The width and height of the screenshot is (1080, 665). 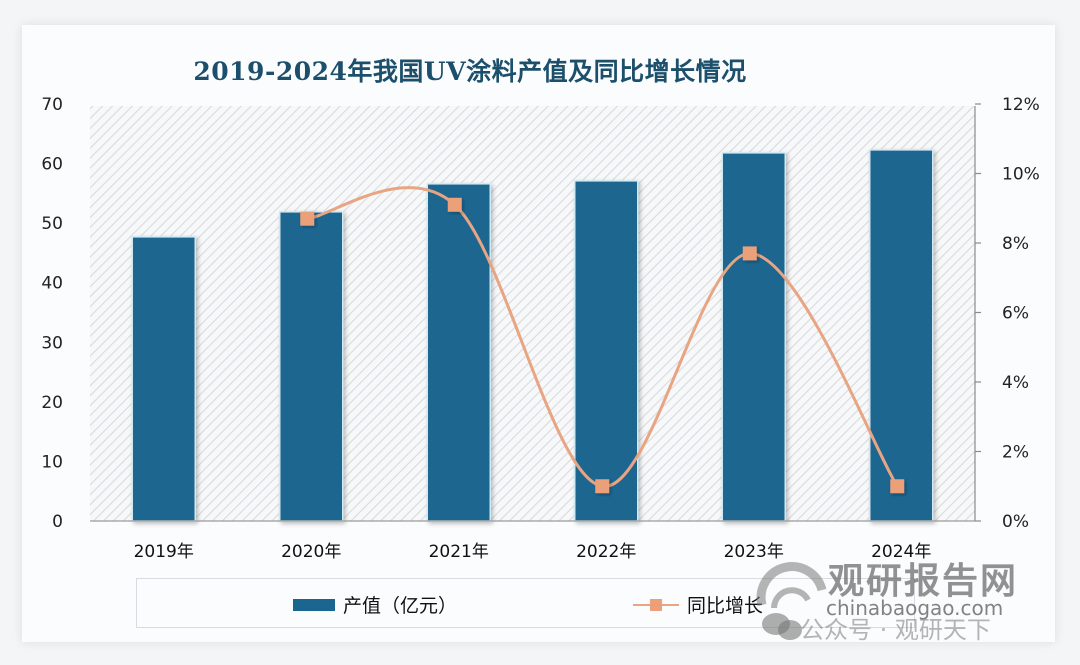 What do you see at coordinates (725, 606) in the screenshot?
I see `legend-label-growth: 同比增长` at bounding box center [725, 606].